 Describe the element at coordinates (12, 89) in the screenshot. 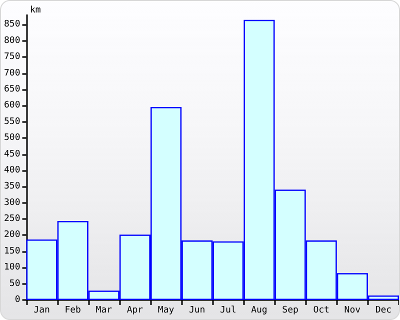

I see `y-tick-label: 650` at that location.